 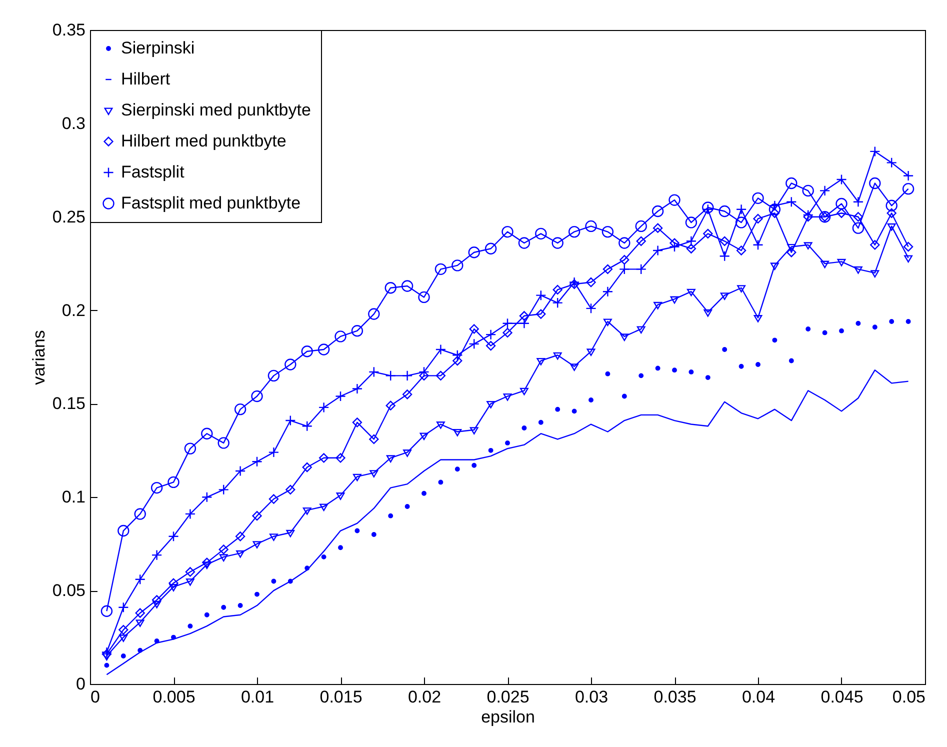 What do you see at coordinates (81, 684) in the screenshot?
I see `y-tick-label: 0` at bounding box center [81, 684].